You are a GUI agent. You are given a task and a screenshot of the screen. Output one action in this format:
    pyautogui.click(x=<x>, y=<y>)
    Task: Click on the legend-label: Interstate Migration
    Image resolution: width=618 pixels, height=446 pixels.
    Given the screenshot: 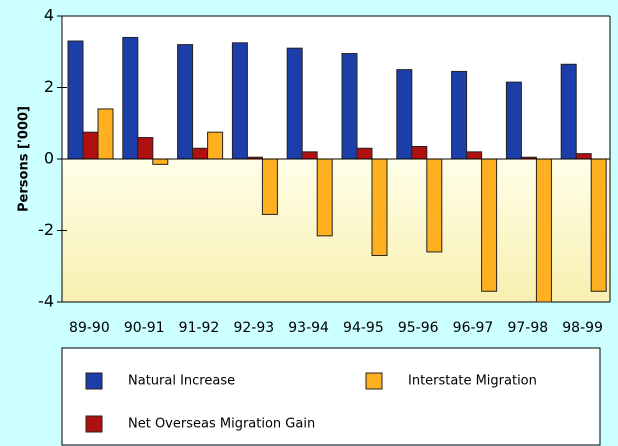 What is the action you would take?
    pyautogui.click(x=472, y=381)
    